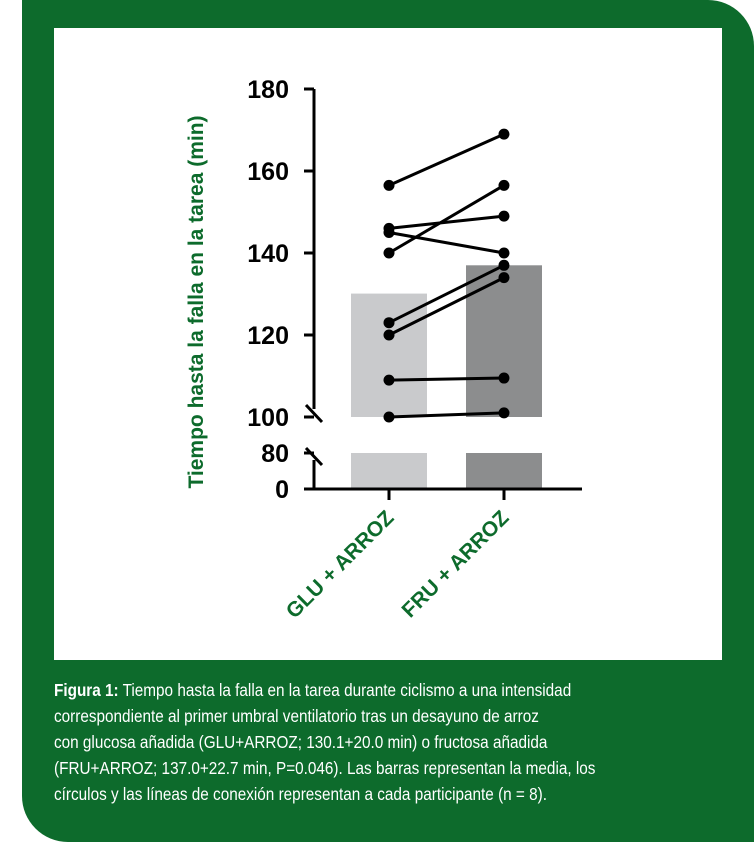 This screenshot has height=842, width=754. What do you see at coordinates (504, 378) in the screenshot?
I see `participant-dot-6-fru` at bounding box center [504, 378].